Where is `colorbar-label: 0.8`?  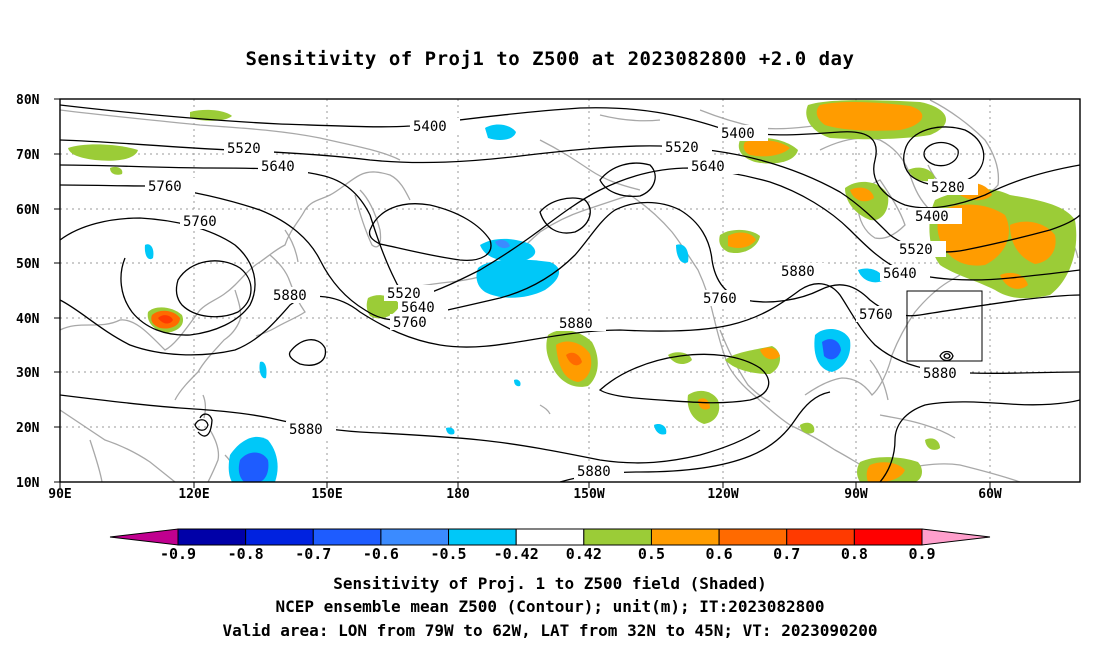
colorbar-label: 0.8 is located at coordinates (854, 554).